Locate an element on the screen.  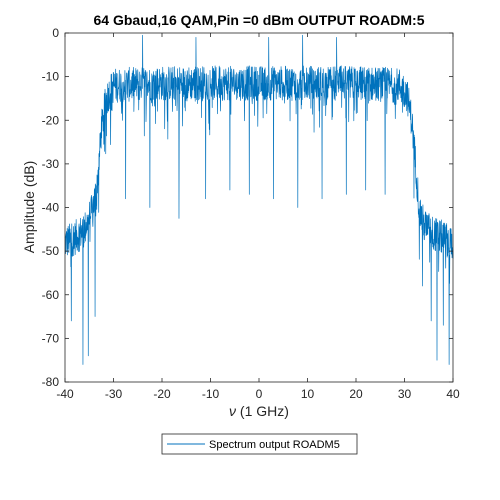
x-tick-label: 30 is located at coordinates (405, 394).